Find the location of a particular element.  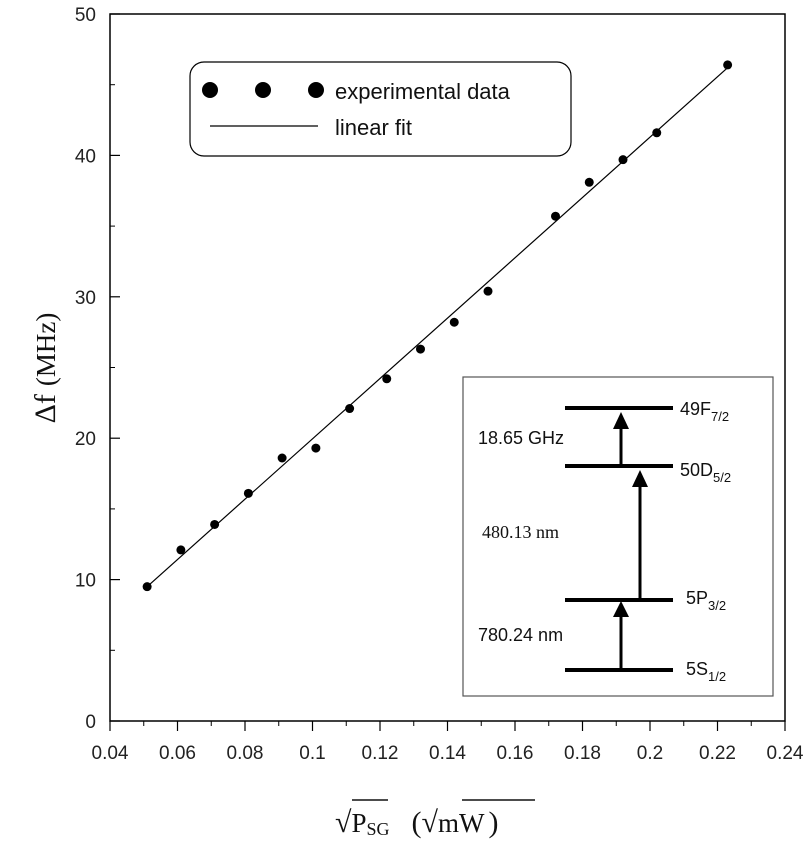

y-tick-label: 0 is located at coordinates (90, 722).